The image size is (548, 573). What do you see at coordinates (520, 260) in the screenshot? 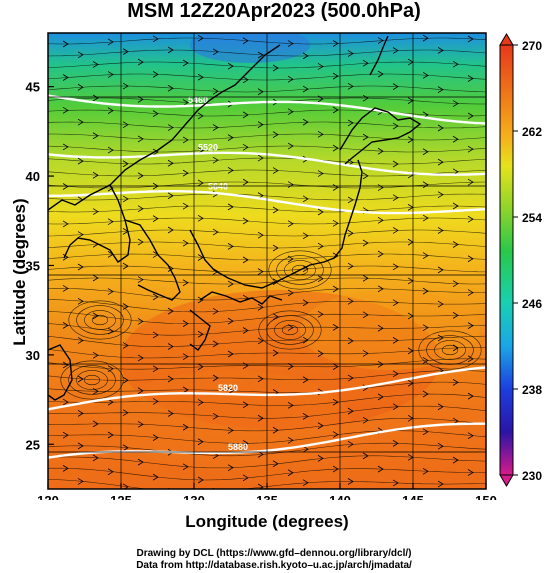
I see `colorbar: 270 262 254 246 238 230` at bounding box center [520, 260].